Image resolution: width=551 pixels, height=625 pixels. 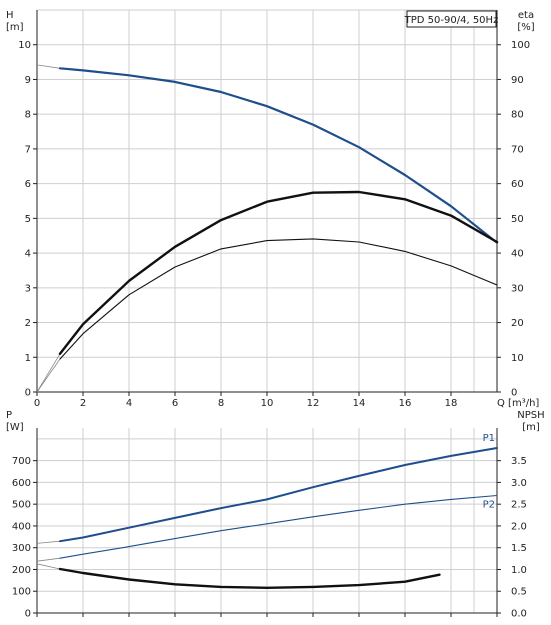 I want to click on eta-axis-unit: [%], so click(x=525, y=27).